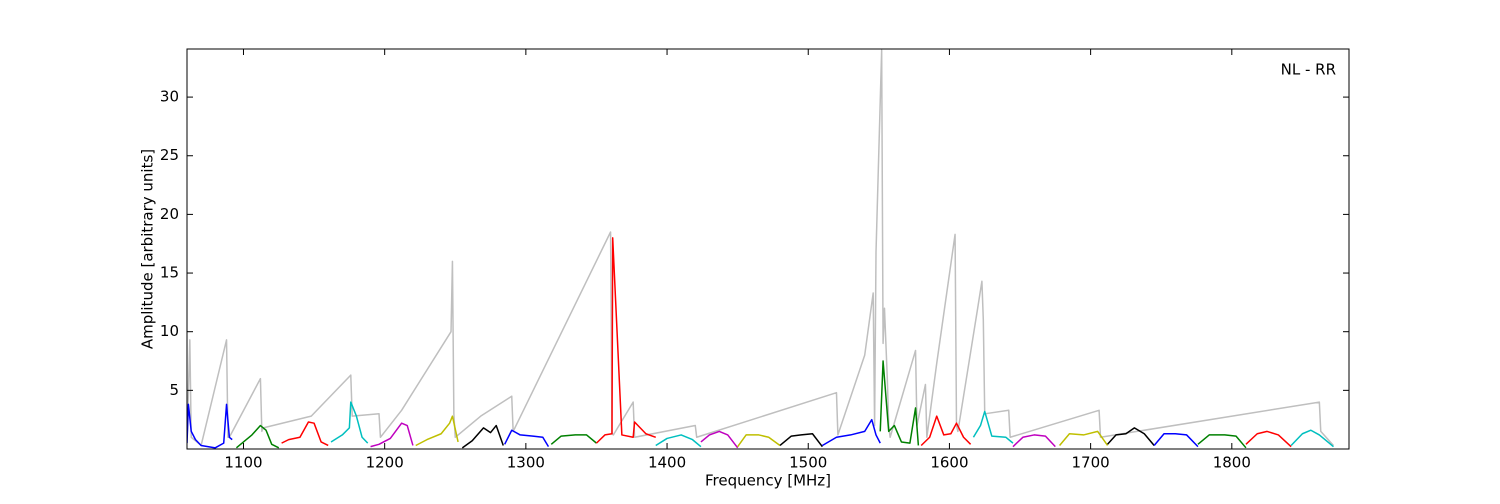 The width and height of the screenshot is (1500, 504). What do you see at coordinates (1232, 463) in the screenshot?
I see `x-tick-label: 1800` at bounding box center [1232, 463].